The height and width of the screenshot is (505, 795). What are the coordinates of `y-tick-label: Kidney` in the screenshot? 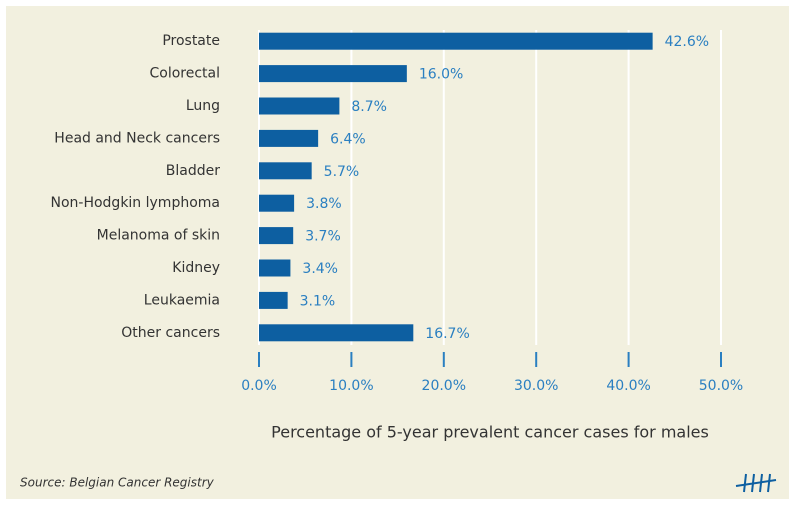 It's located at (196, 268).